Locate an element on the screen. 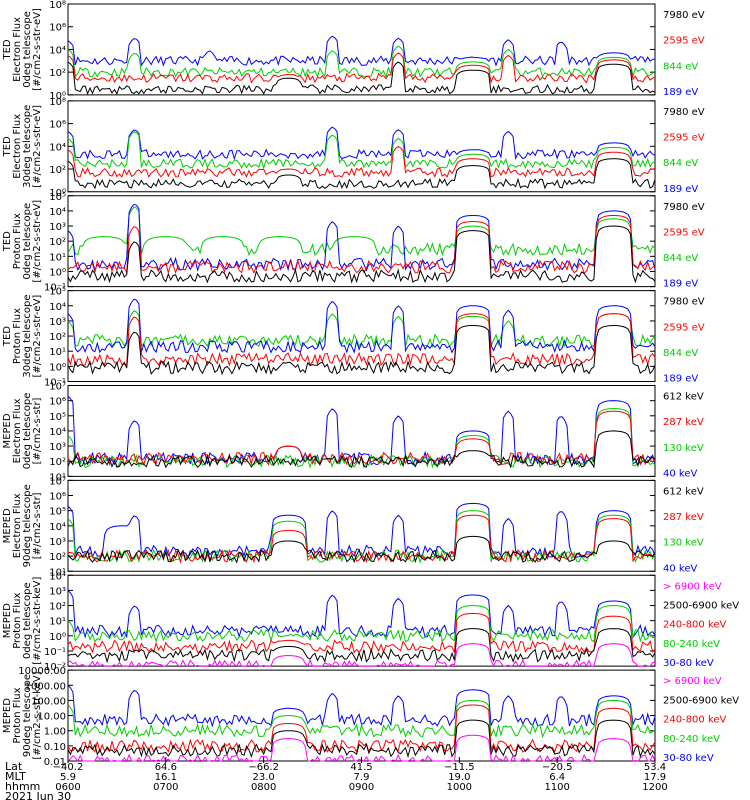 The height and width of the screenshot is (800, 750). y-axis-label: [#/cm2-s-str] is located at coordinates (37, 525).